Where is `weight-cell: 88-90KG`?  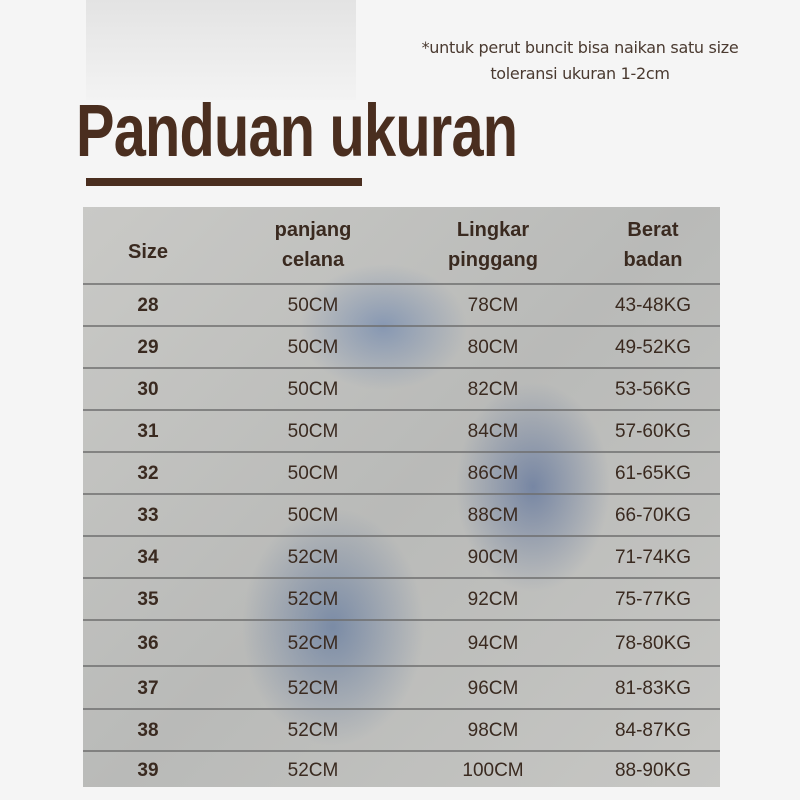
weight-cell: 88-90KG is located at coordinates (653, 770).